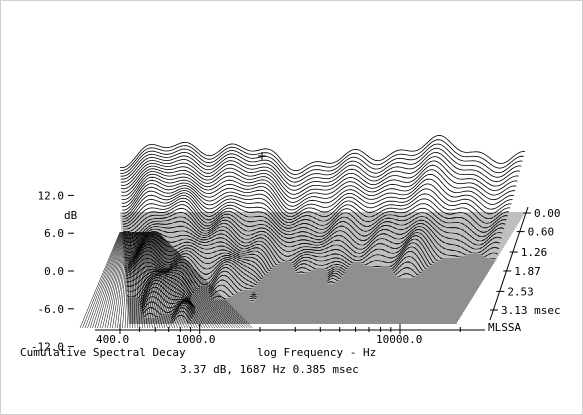  What do you see at coordinates (316, 352) in the screenshot?
I see `x-axis-label: log Frequency - Hz` at bounding box center [316, 352].